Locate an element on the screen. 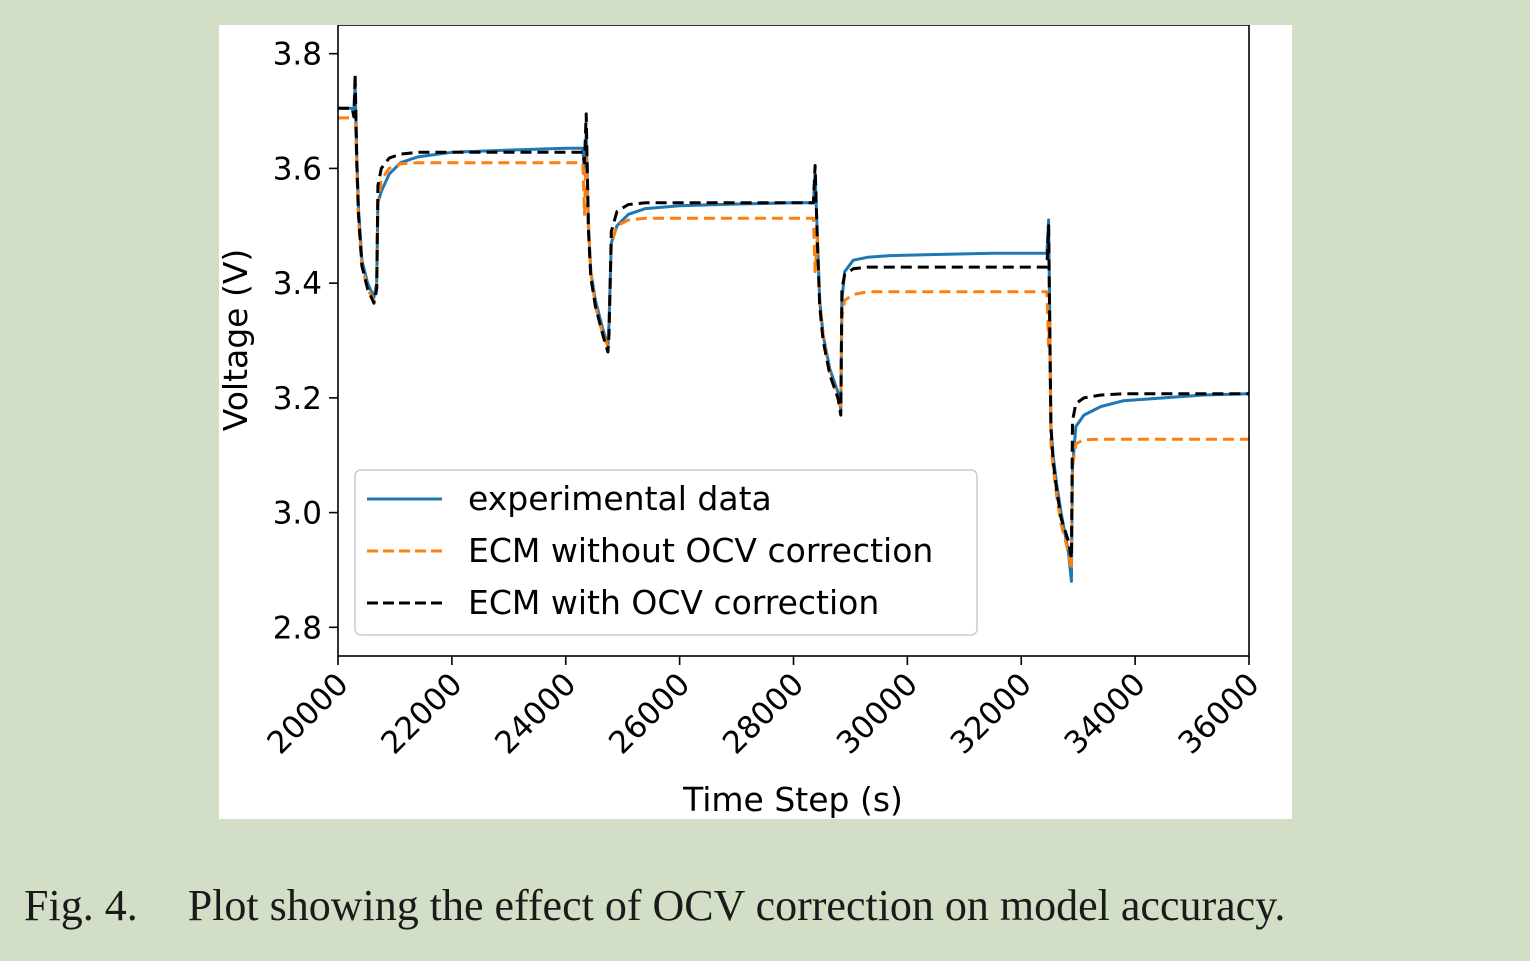 This screenshot has width=1530, height=961. x-tick-label: 34000 is located at coordinates (1105, 713).